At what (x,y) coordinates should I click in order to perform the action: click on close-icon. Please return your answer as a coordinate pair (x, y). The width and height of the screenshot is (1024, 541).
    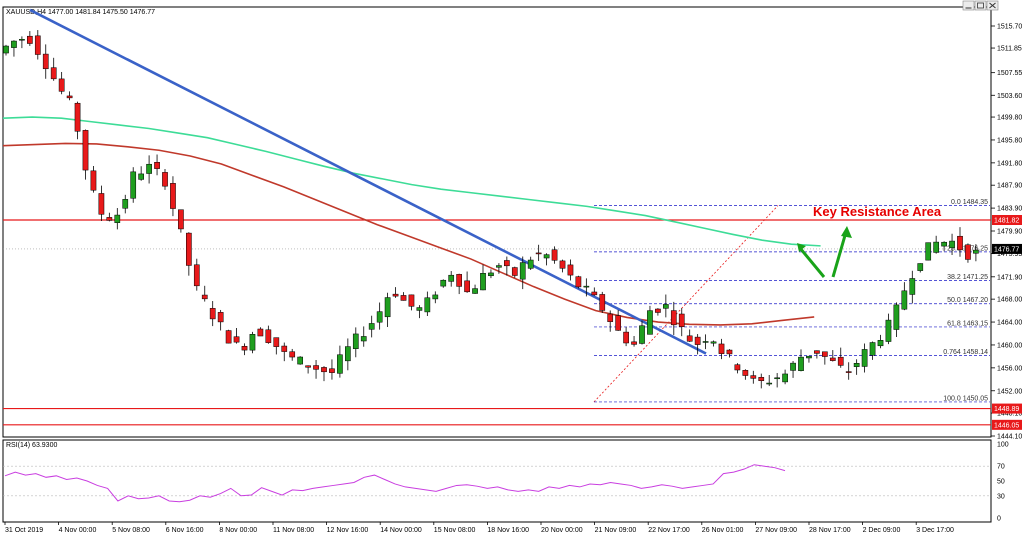
    Looking at the image, I should click on (992, 5).